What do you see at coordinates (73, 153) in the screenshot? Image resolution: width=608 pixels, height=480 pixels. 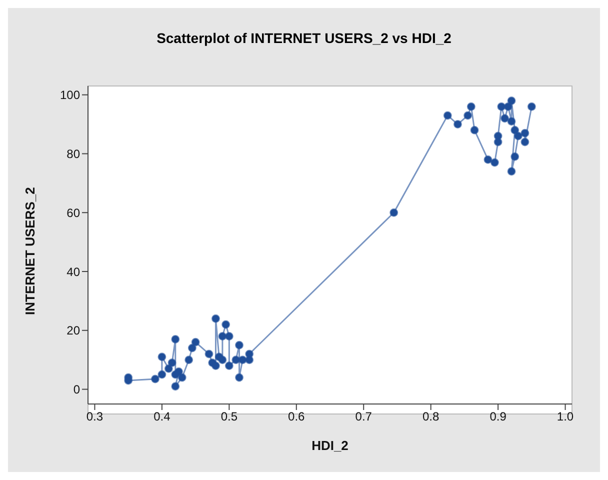 I see `y-tick-label: 80` at bounding box center [73, 153].